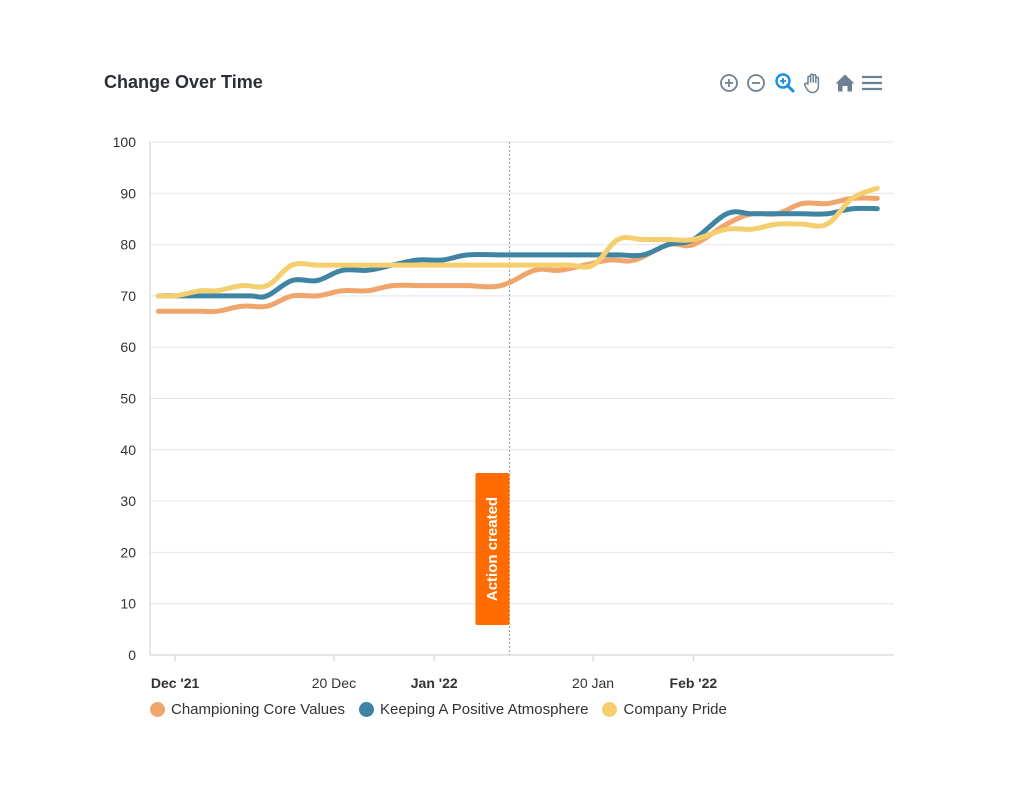  What do you see at coordinates (128, 245) in the screenshot?
I see `y-tick-label: 80` at bounding box center [128, 245].